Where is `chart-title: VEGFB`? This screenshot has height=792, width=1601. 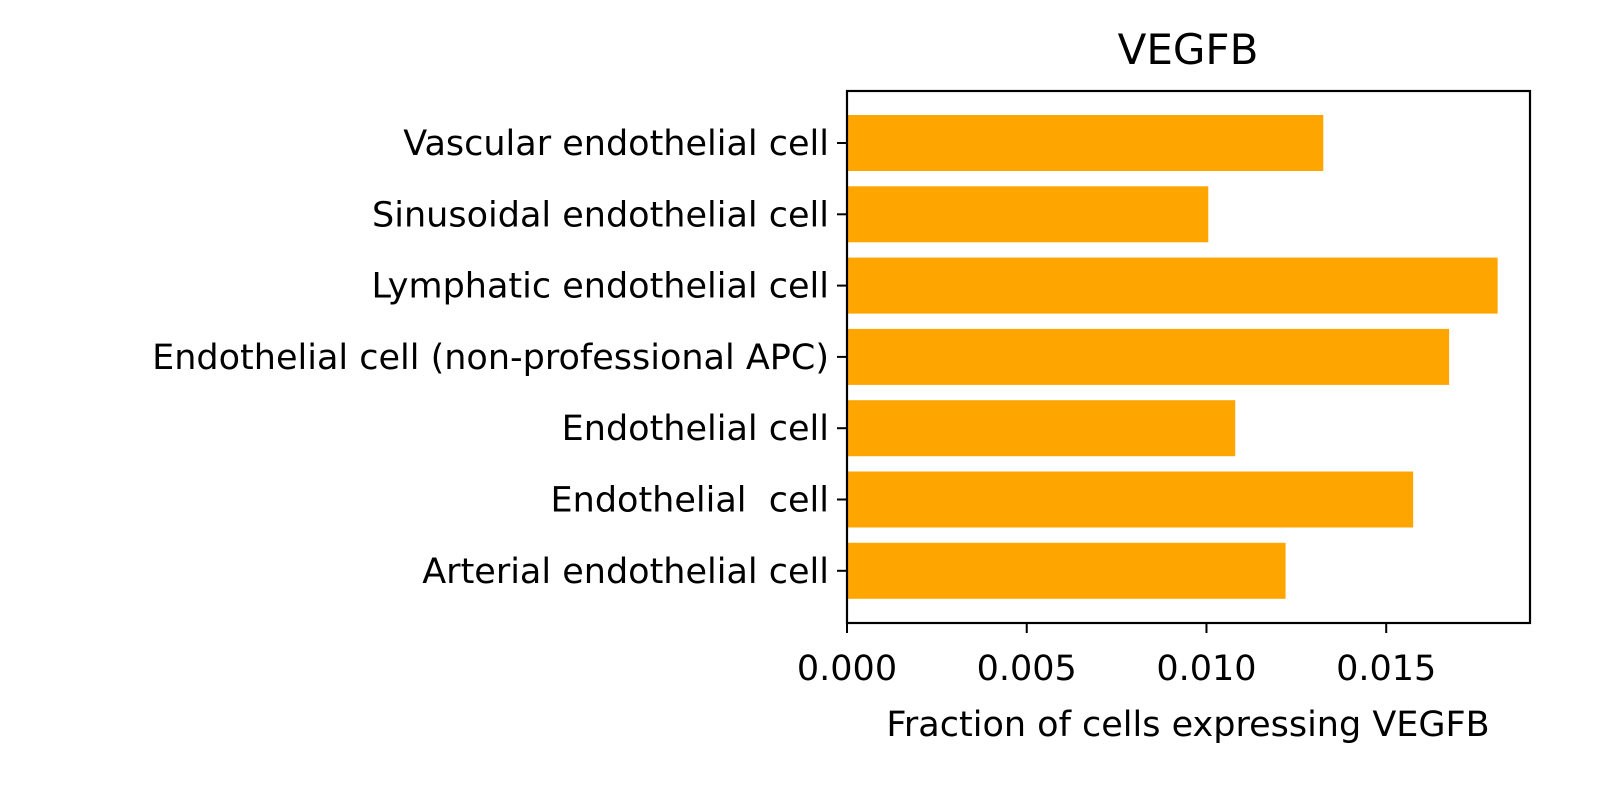
chart-title: VEGFB is located at coordinates (1188, 49).